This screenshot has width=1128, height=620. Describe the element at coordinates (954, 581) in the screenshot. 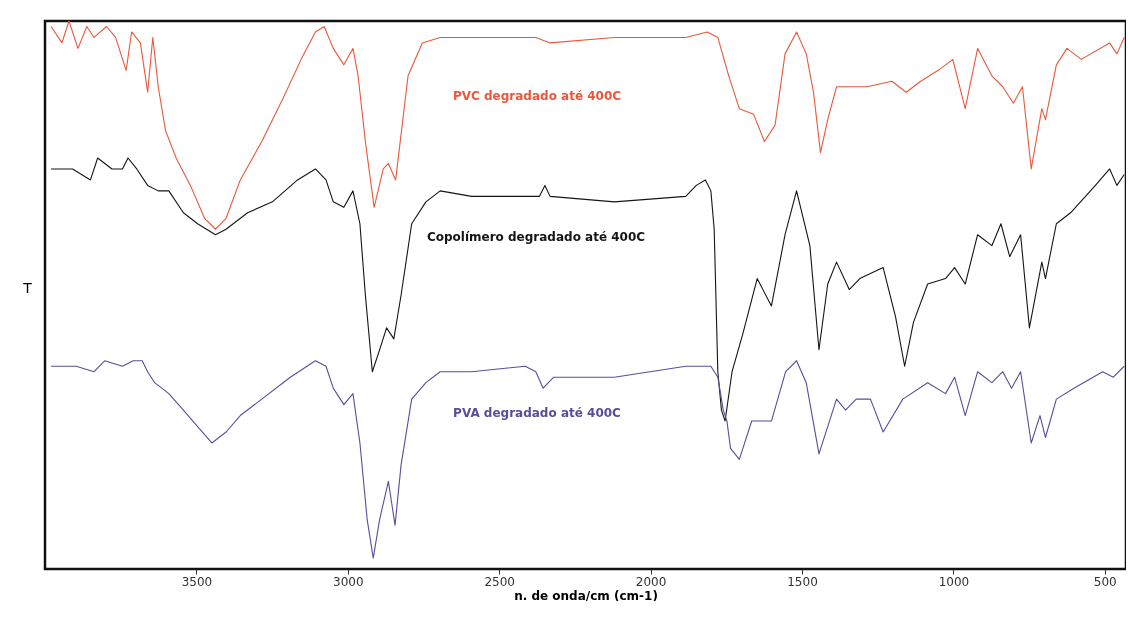

I see `x-tick-label: 1000` at that location.